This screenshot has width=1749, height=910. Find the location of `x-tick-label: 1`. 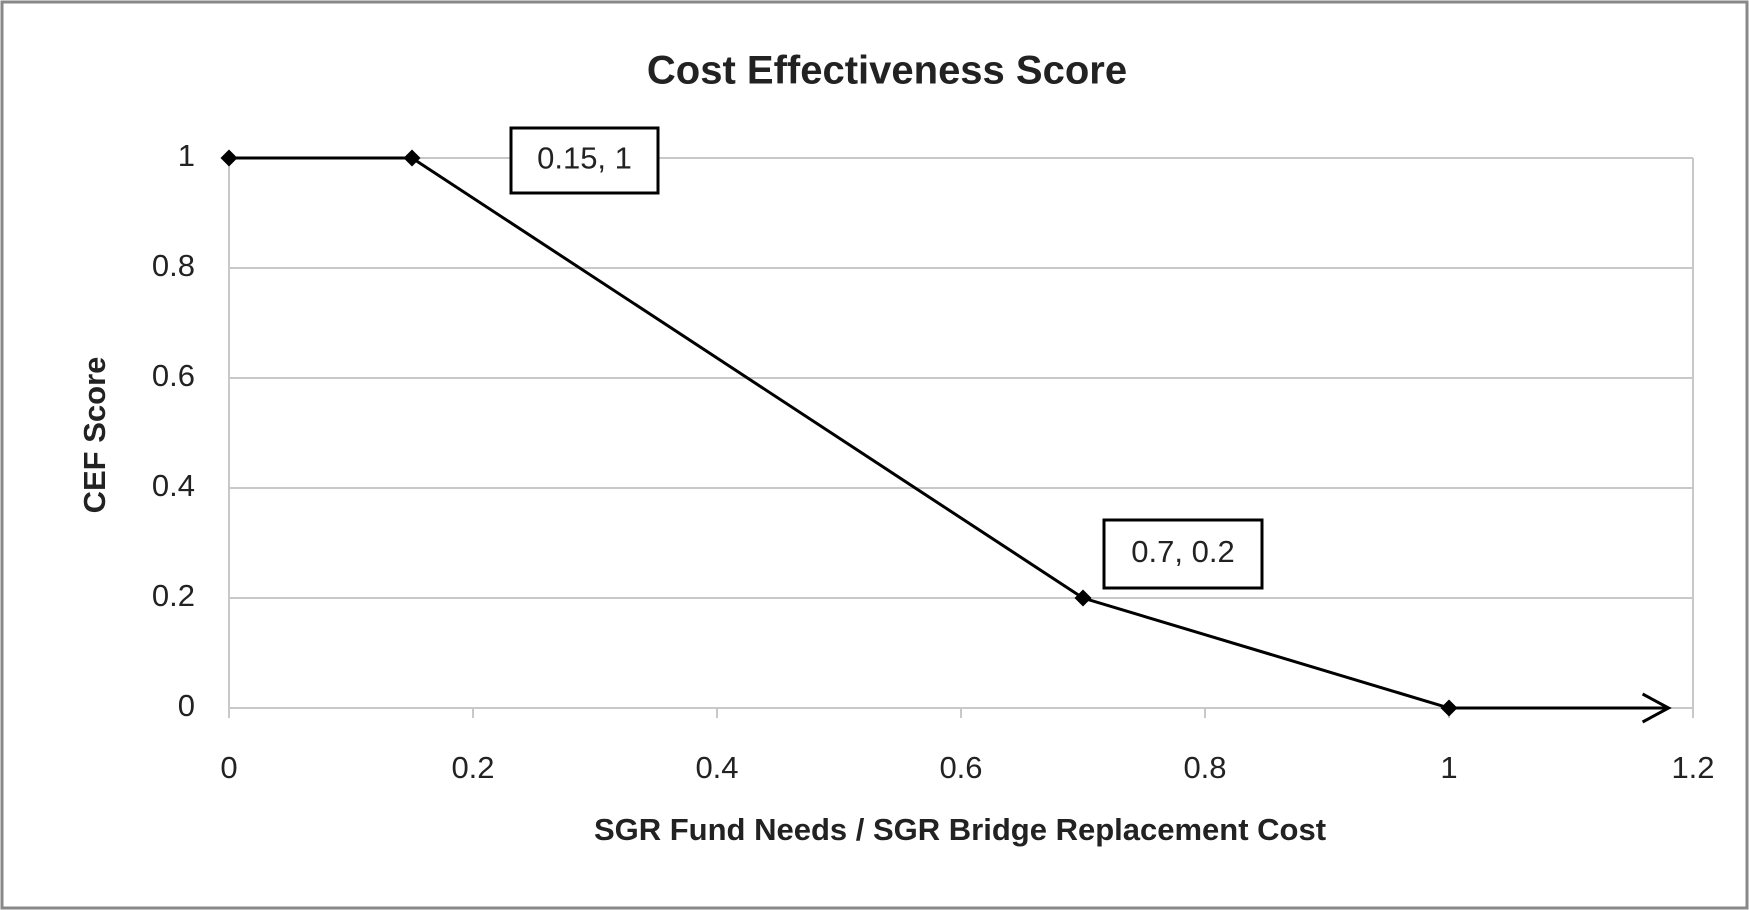

x-tick-label: 1 is located at coordinates (1448, 767).